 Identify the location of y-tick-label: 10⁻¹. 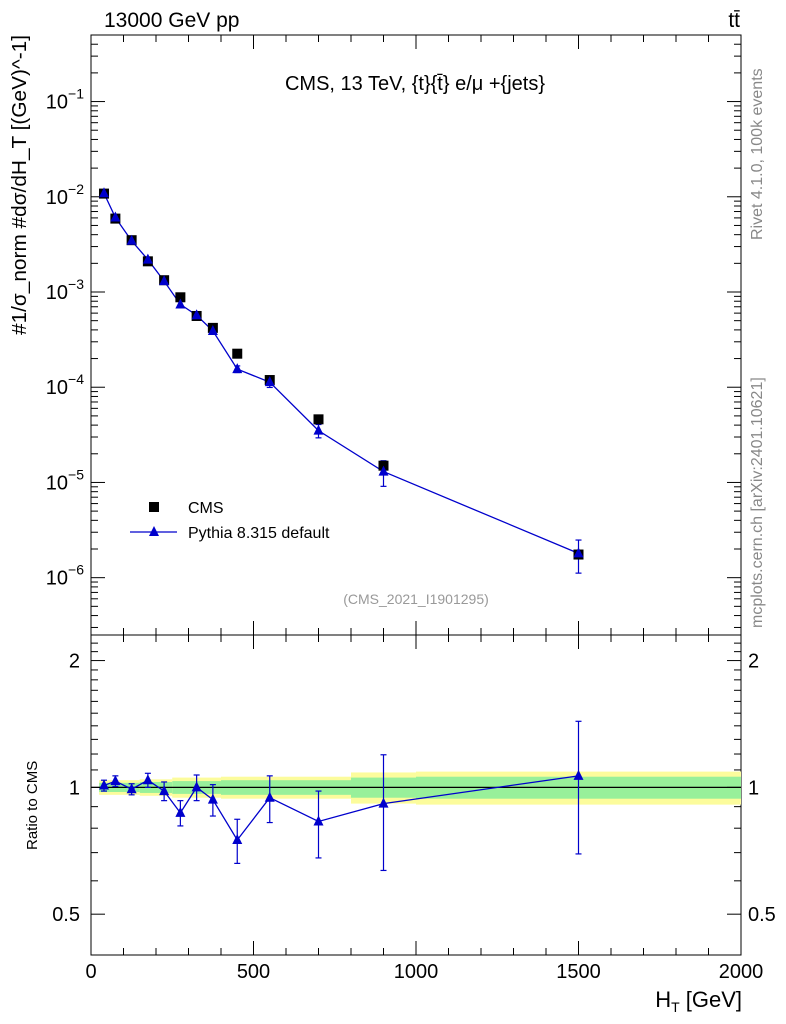
(65, 100).